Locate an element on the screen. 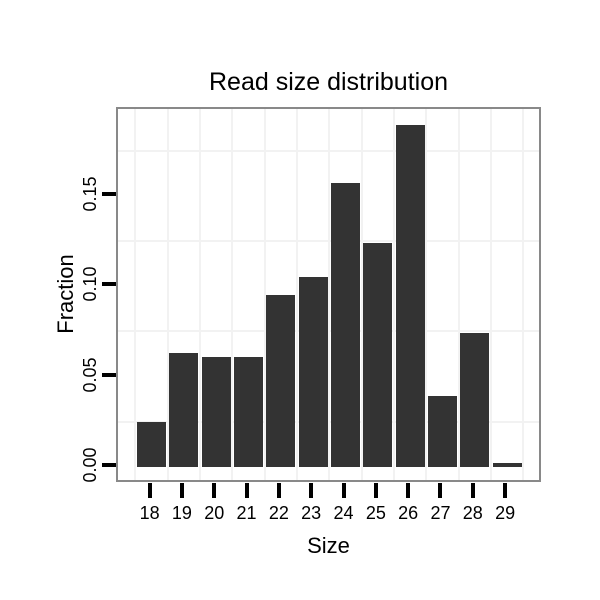 The height and width of the screenshot is (600, 600). x-axis-tick-label: 18 is located at coordinates (149, 513).